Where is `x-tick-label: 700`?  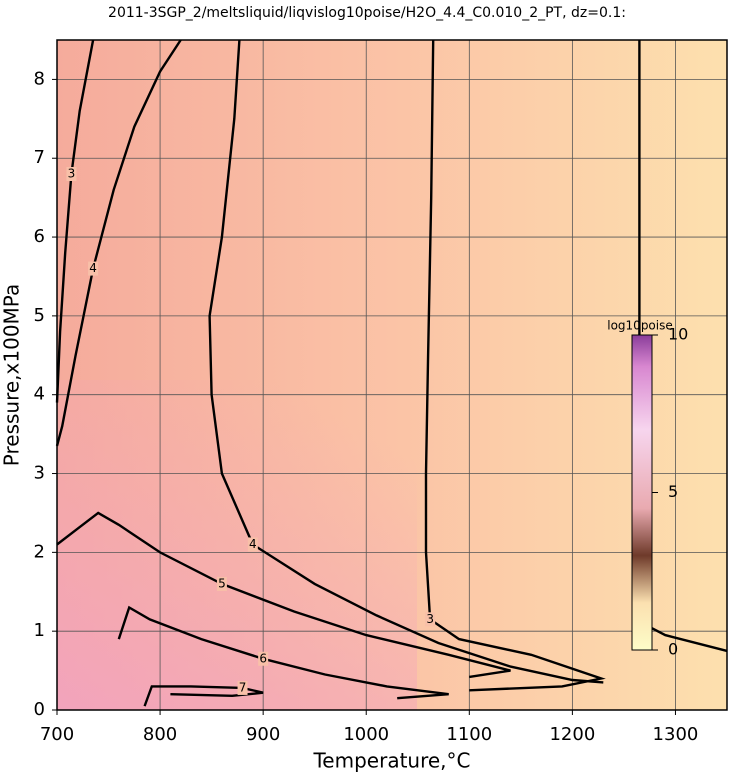 x-tick-label: 700 is located at coordinates (57, 734).